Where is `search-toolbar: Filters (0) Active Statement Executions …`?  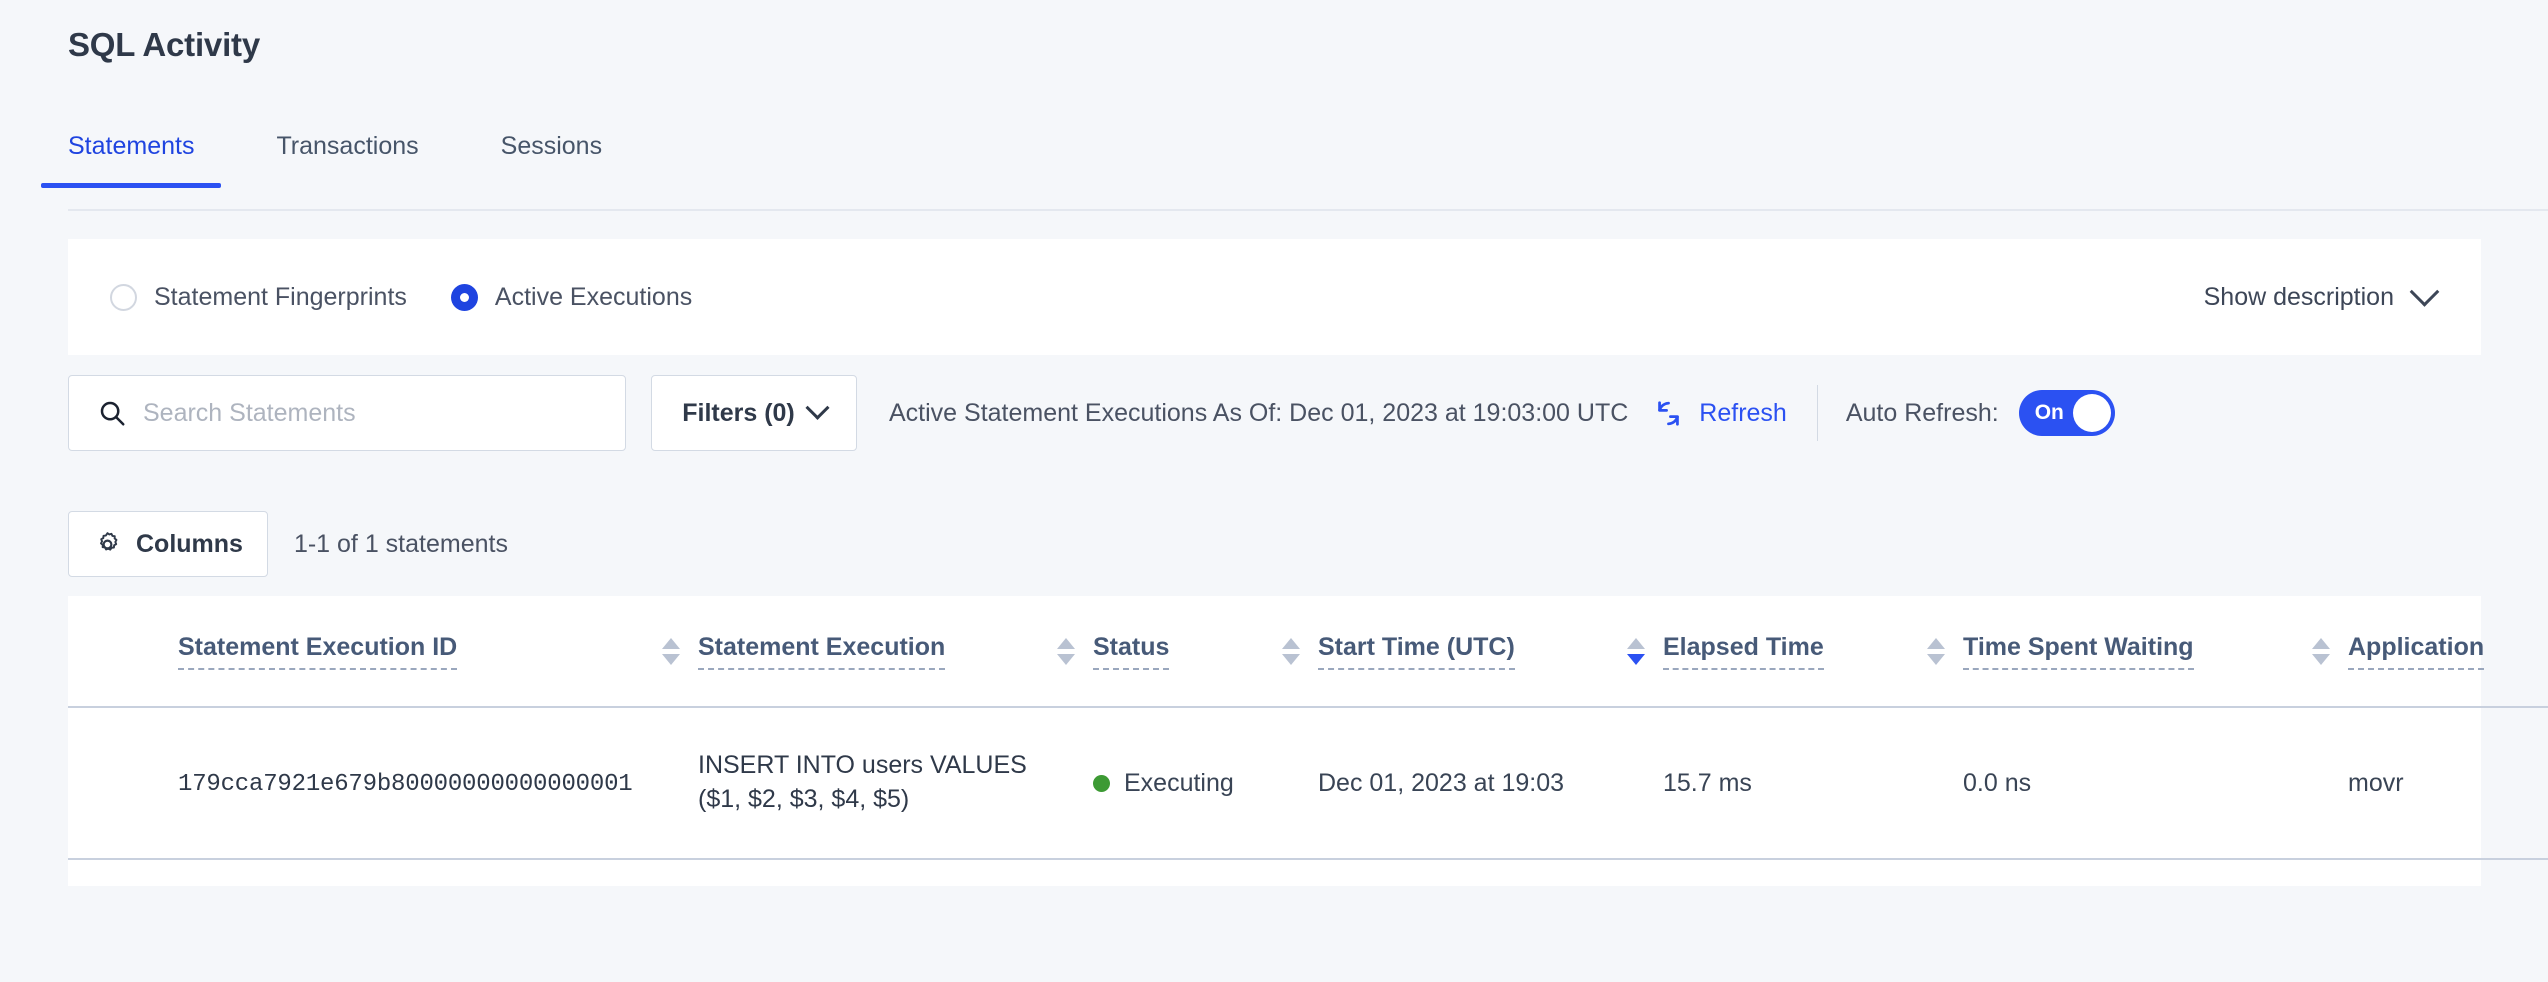
search-toolbar: Filters (0) Active Statement Executions … is located at coordinates (1308, 413).